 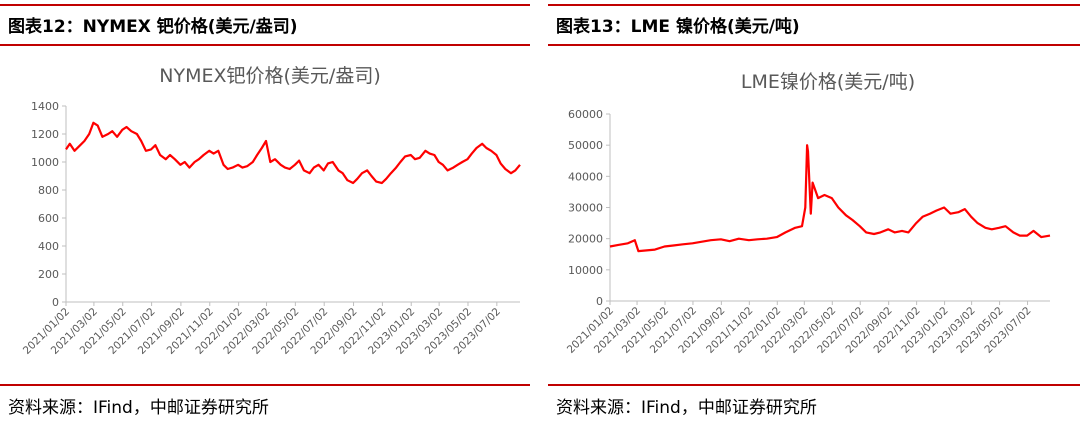 I want to click on y-tick-label: 800, so click(x=48, y=190).